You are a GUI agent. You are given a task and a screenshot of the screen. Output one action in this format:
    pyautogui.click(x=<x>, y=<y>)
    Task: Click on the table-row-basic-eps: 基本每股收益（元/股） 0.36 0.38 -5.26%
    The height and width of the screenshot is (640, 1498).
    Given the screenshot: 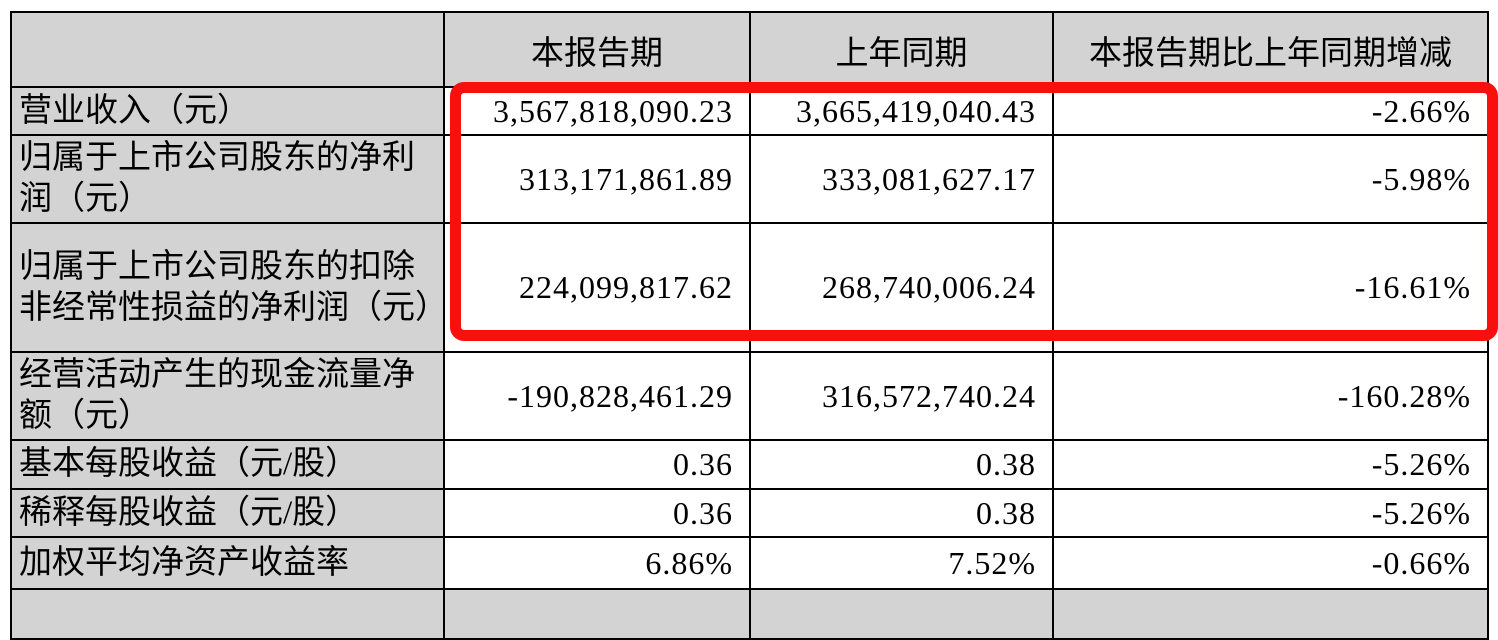 What is the action you would take?
    pyautogui.click(x=749, y=464)
    